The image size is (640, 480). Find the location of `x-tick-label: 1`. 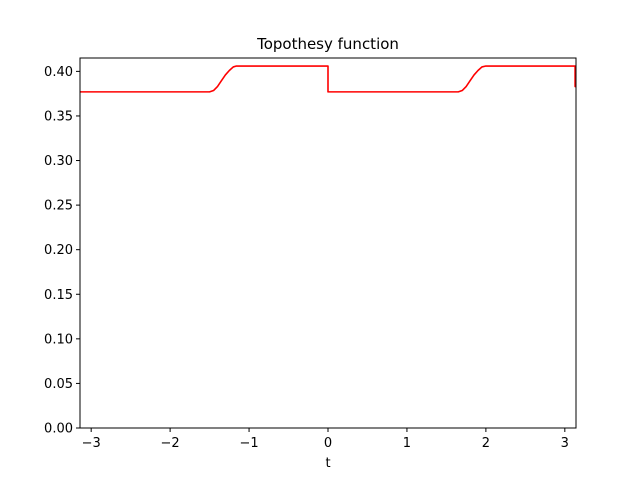

x-tick-label: 1 is located at coordinates (407, 443).